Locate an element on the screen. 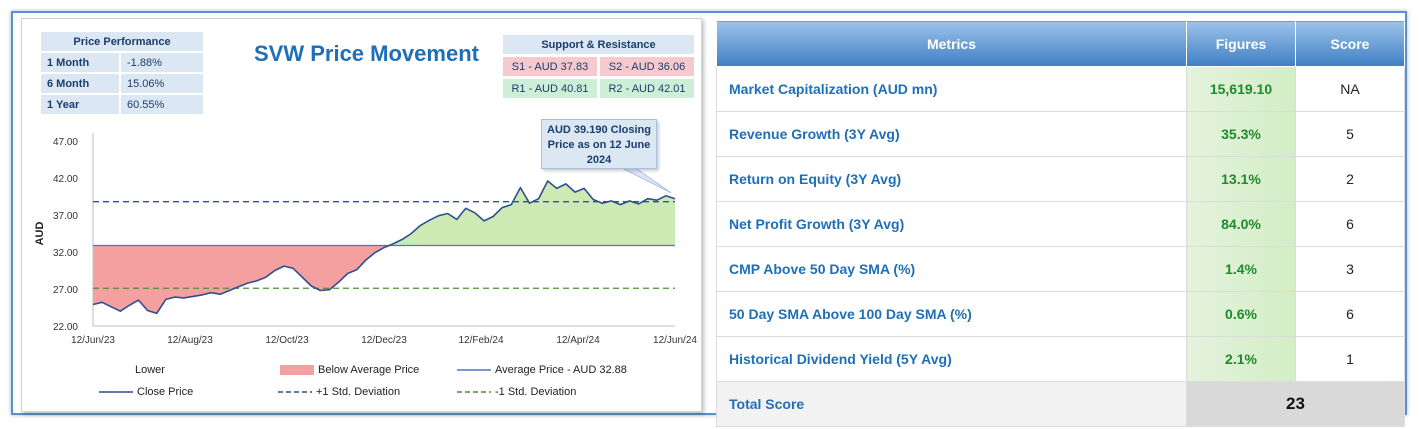 This screenshot has width=1419, height=429. x-tick-label: 12/Jun/23 is located at coordinates (93, 340).